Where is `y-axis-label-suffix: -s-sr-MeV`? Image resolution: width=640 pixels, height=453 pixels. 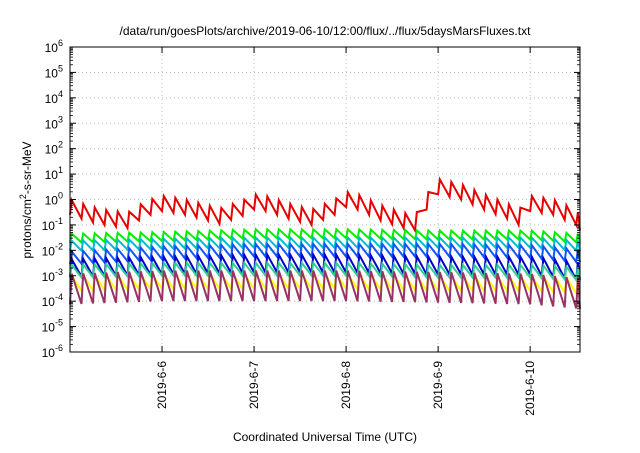 y-axis-label-suffix: -s-sr-MeV is located at coordinates (27, 167).